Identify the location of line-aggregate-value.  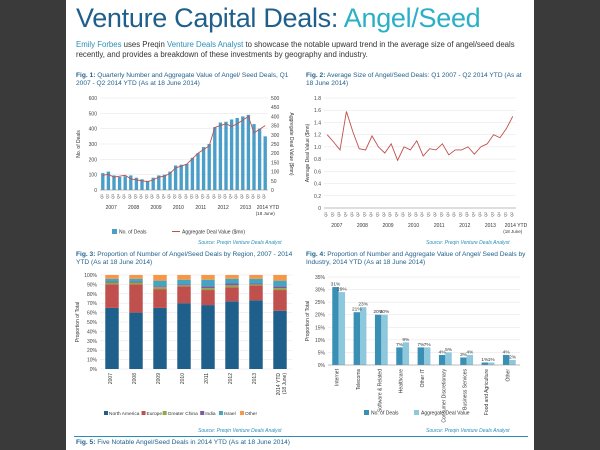
(184, 149).